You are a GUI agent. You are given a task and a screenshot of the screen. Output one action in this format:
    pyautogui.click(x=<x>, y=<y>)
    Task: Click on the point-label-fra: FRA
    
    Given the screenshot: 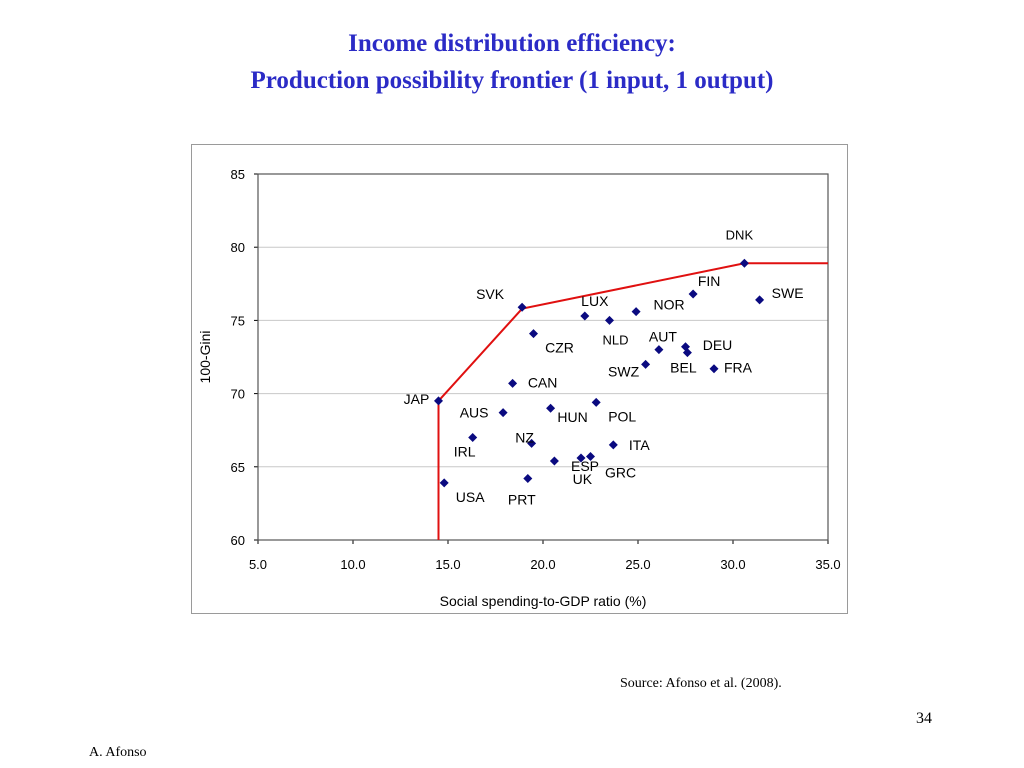 What is the action you would take?
    pyautogui.click(x=738, y=368)
    